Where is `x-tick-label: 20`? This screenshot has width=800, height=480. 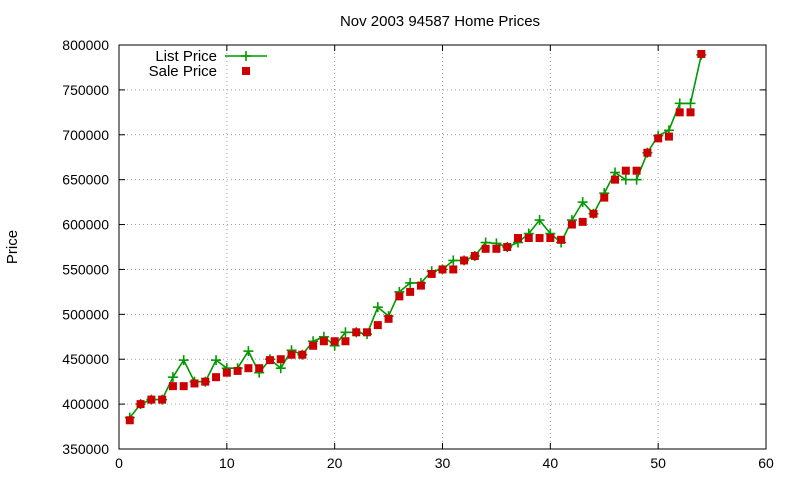 x-tick-label: 20 is located at coordinates (335, 463).